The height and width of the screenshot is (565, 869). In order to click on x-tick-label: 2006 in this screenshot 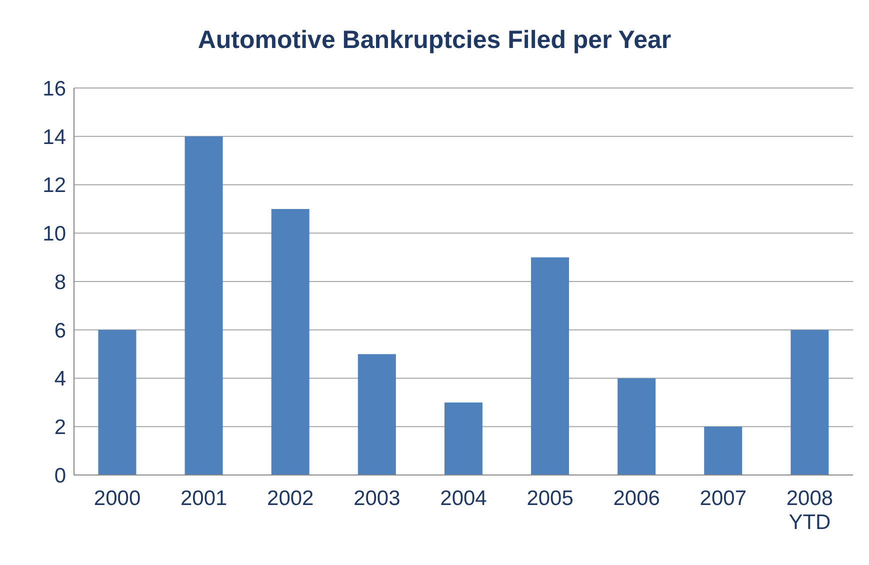, I will do `click(636, 498)`.